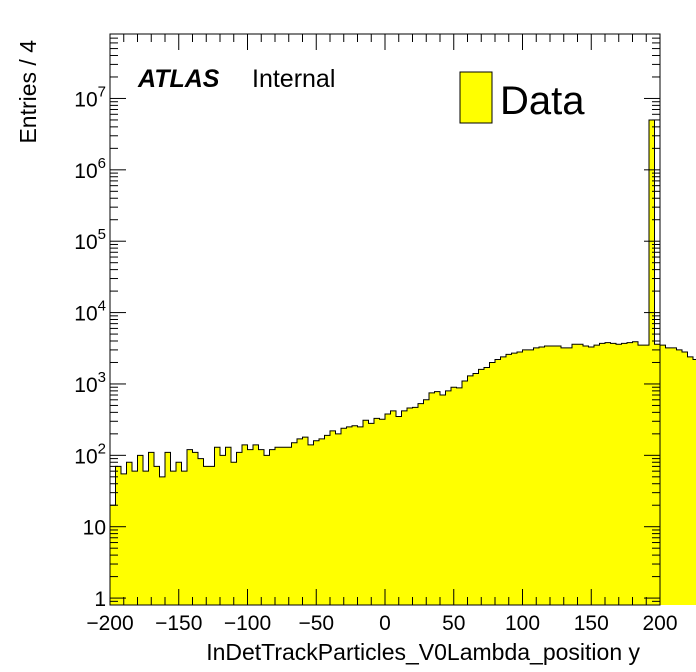 The image size is (696, 672). I want to click on y-tick-label: 10, so click(94, 528).